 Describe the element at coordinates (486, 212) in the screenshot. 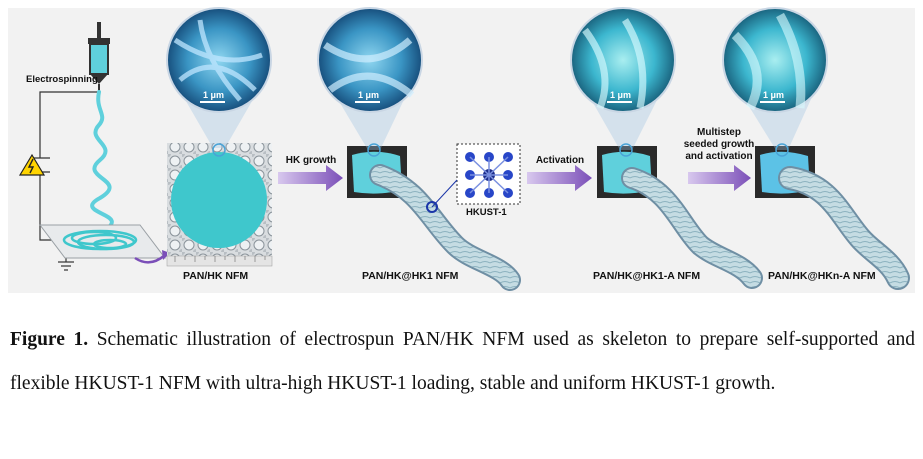

I see `hkust1-label: HKUST-1` at that location.